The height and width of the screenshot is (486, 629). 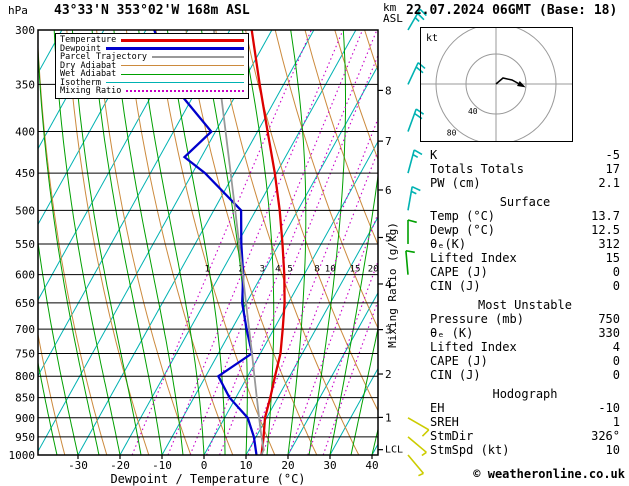 What do you see at coordinates (463, 230) in the screenshot?
I see `stat-label: Dewp (°C)` at bounding box center [463, 230].